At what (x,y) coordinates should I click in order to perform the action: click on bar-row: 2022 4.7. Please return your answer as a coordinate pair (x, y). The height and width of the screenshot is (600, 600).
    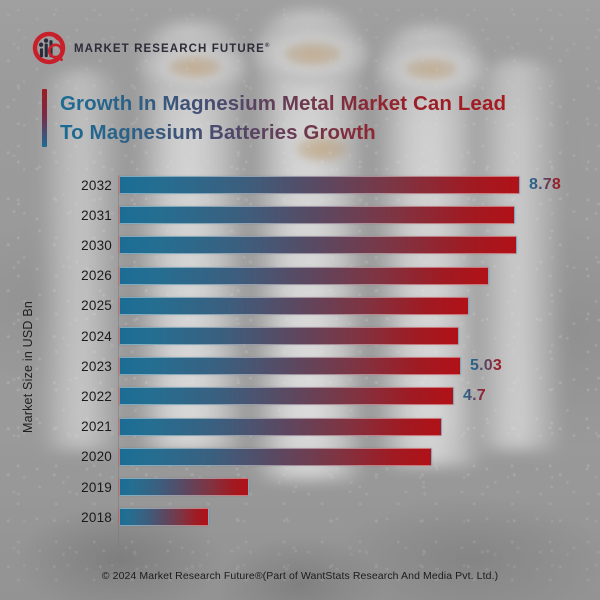
    Looking at the image, I should click on (300, 396).